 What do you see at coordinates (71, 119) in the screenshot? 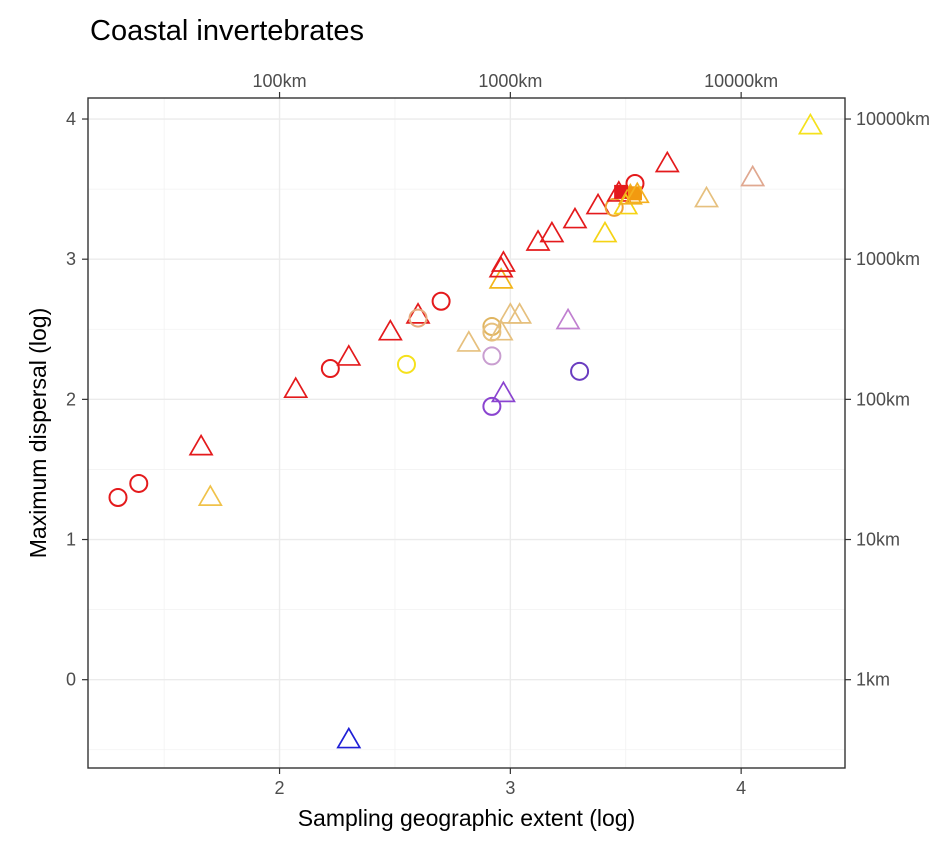
I see `y-tick-label: 4` at bounding box center [71, 119].